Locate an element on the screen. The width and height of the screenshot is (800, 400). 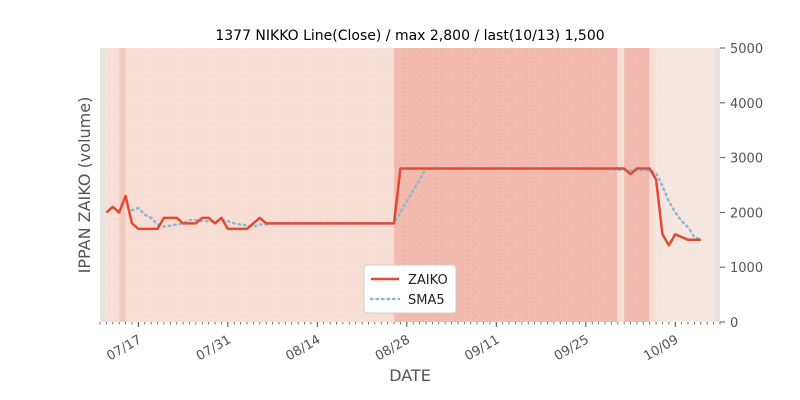
y-tick-label: 4000 is located at coordinates (746, 104).